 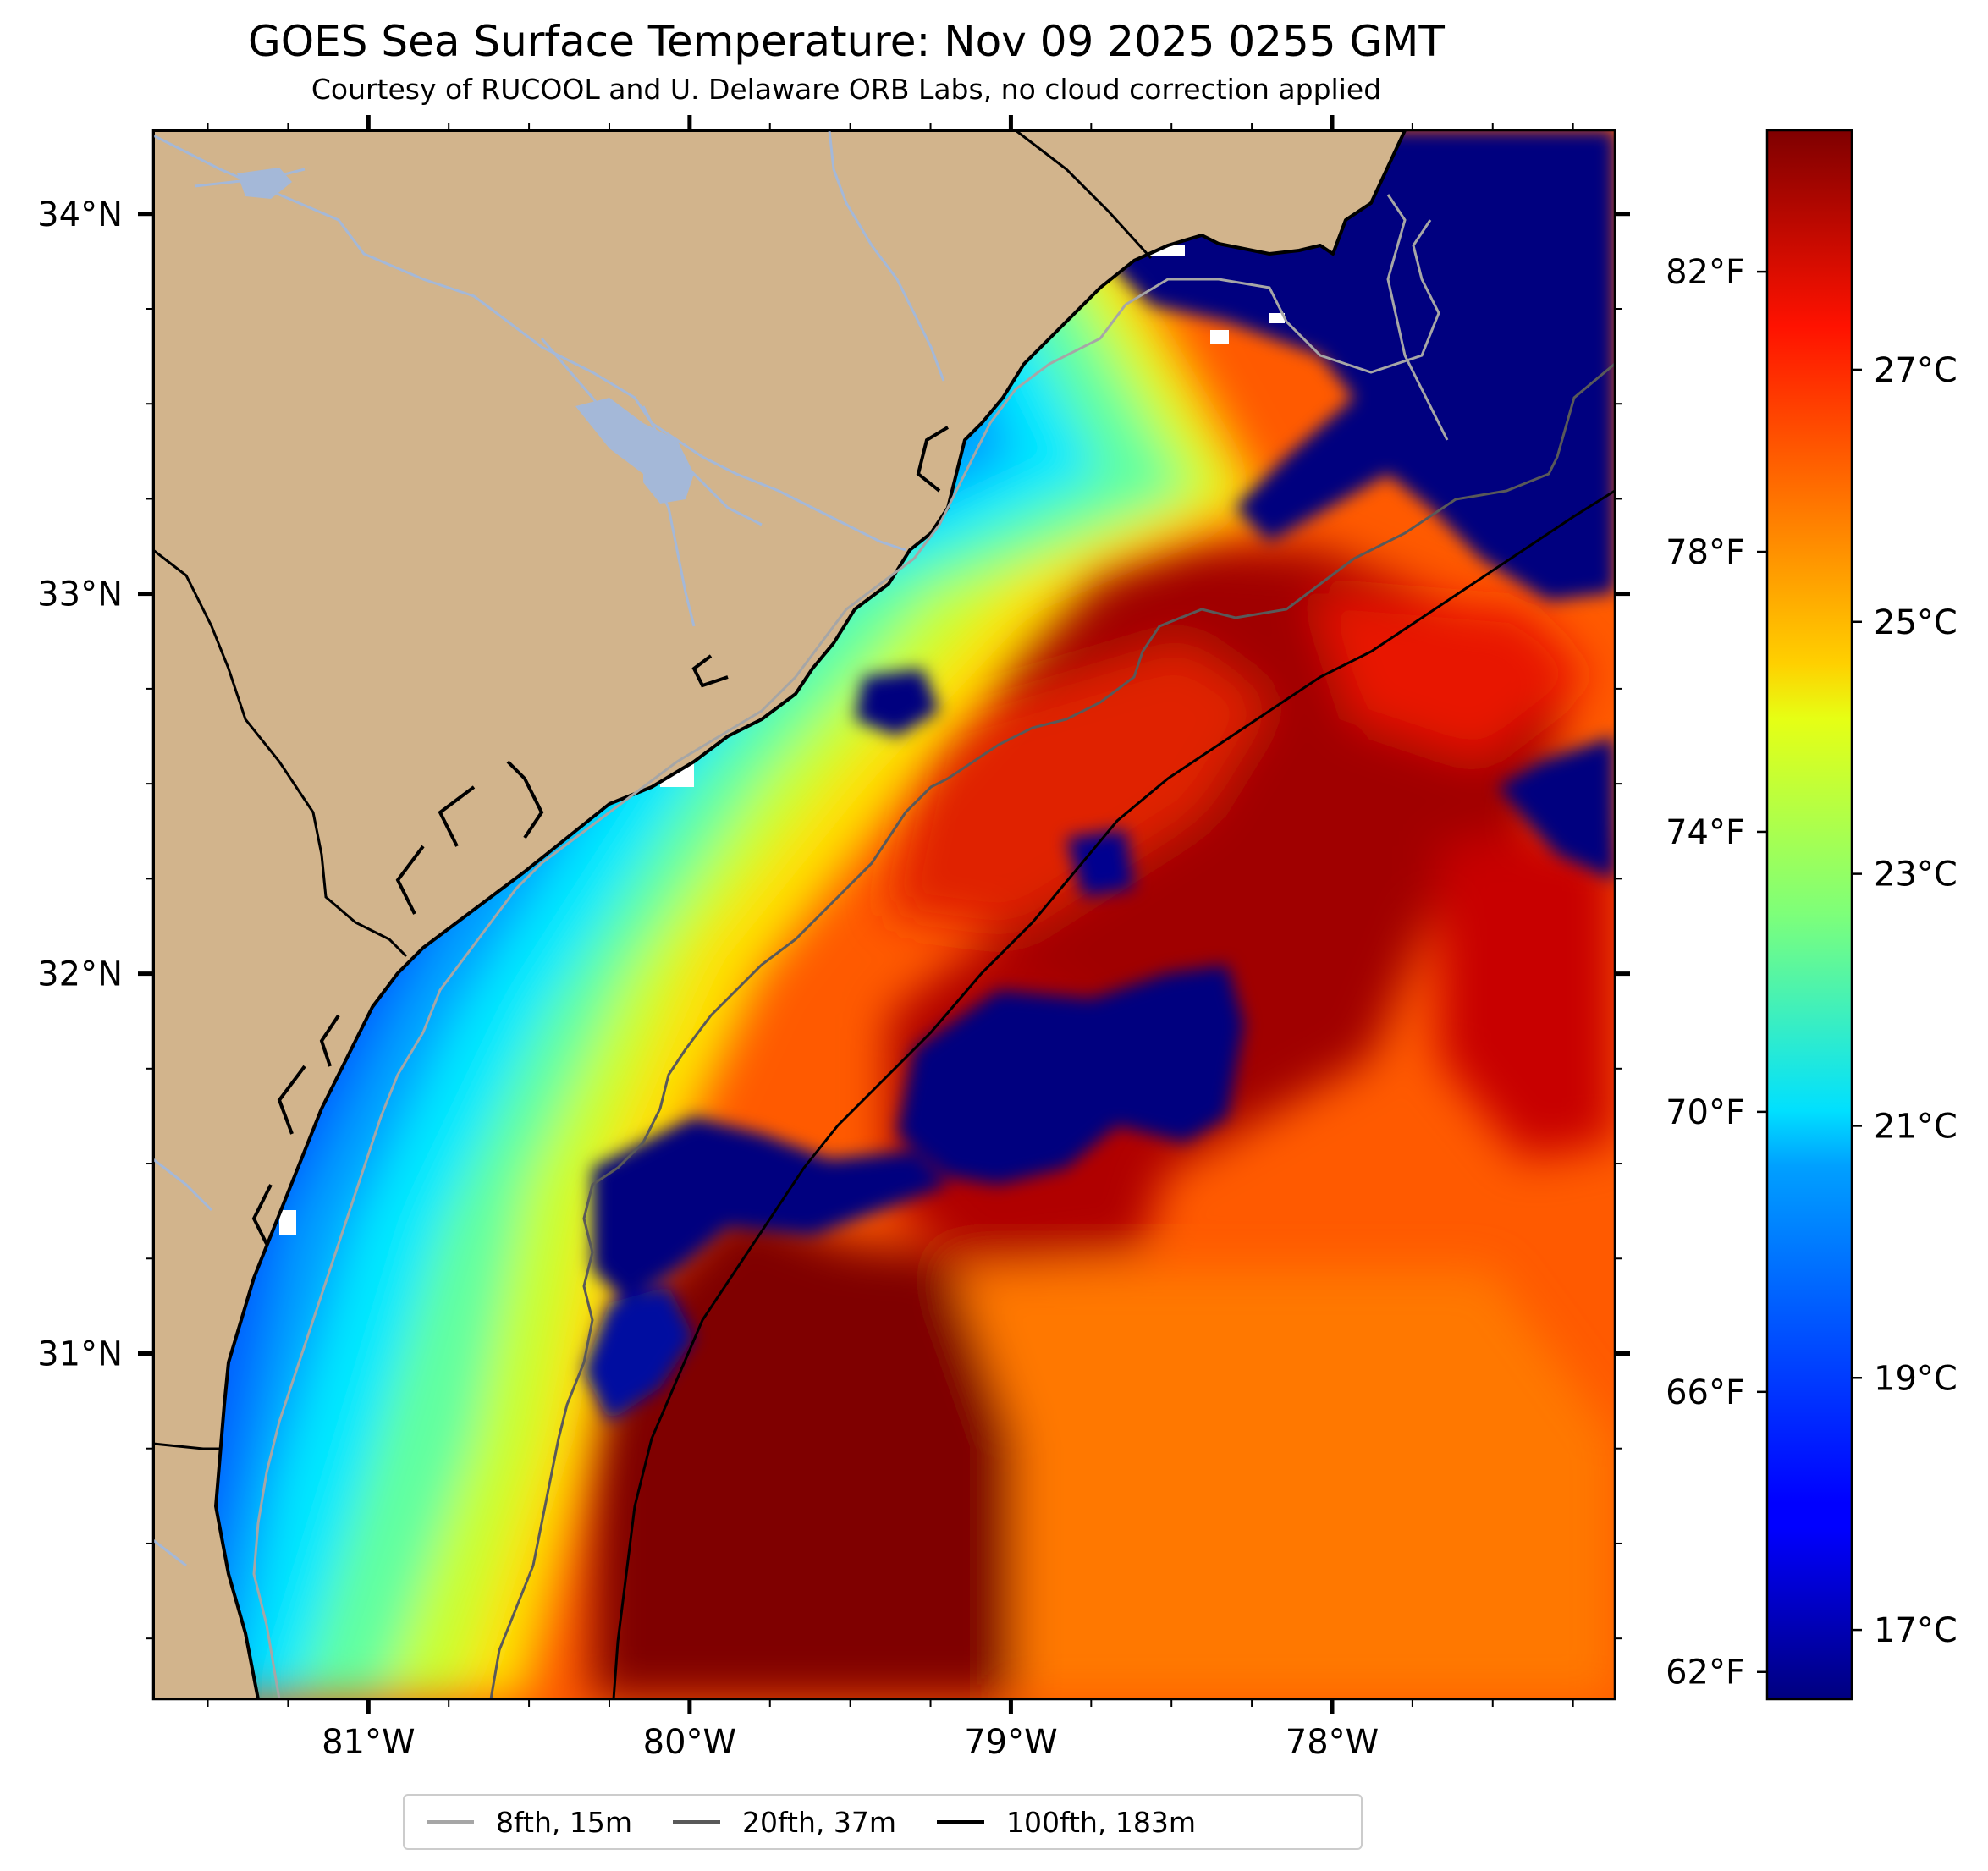 I want to click on fahrenheit-tick-label: 62°F, so click(x=1705, y=1673).